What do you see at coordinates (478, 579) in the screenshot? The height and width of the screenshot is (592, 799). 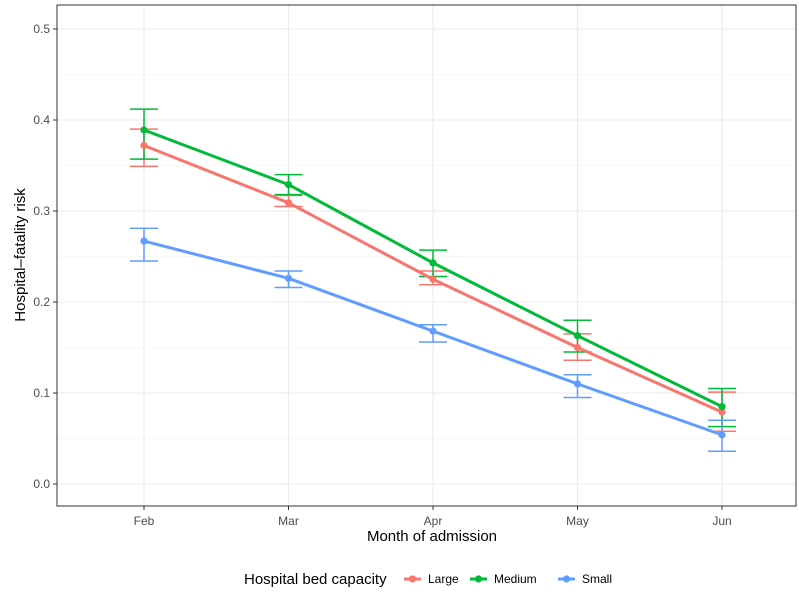 I see `legend-key-point-medium` at bounding box center [478, 579].